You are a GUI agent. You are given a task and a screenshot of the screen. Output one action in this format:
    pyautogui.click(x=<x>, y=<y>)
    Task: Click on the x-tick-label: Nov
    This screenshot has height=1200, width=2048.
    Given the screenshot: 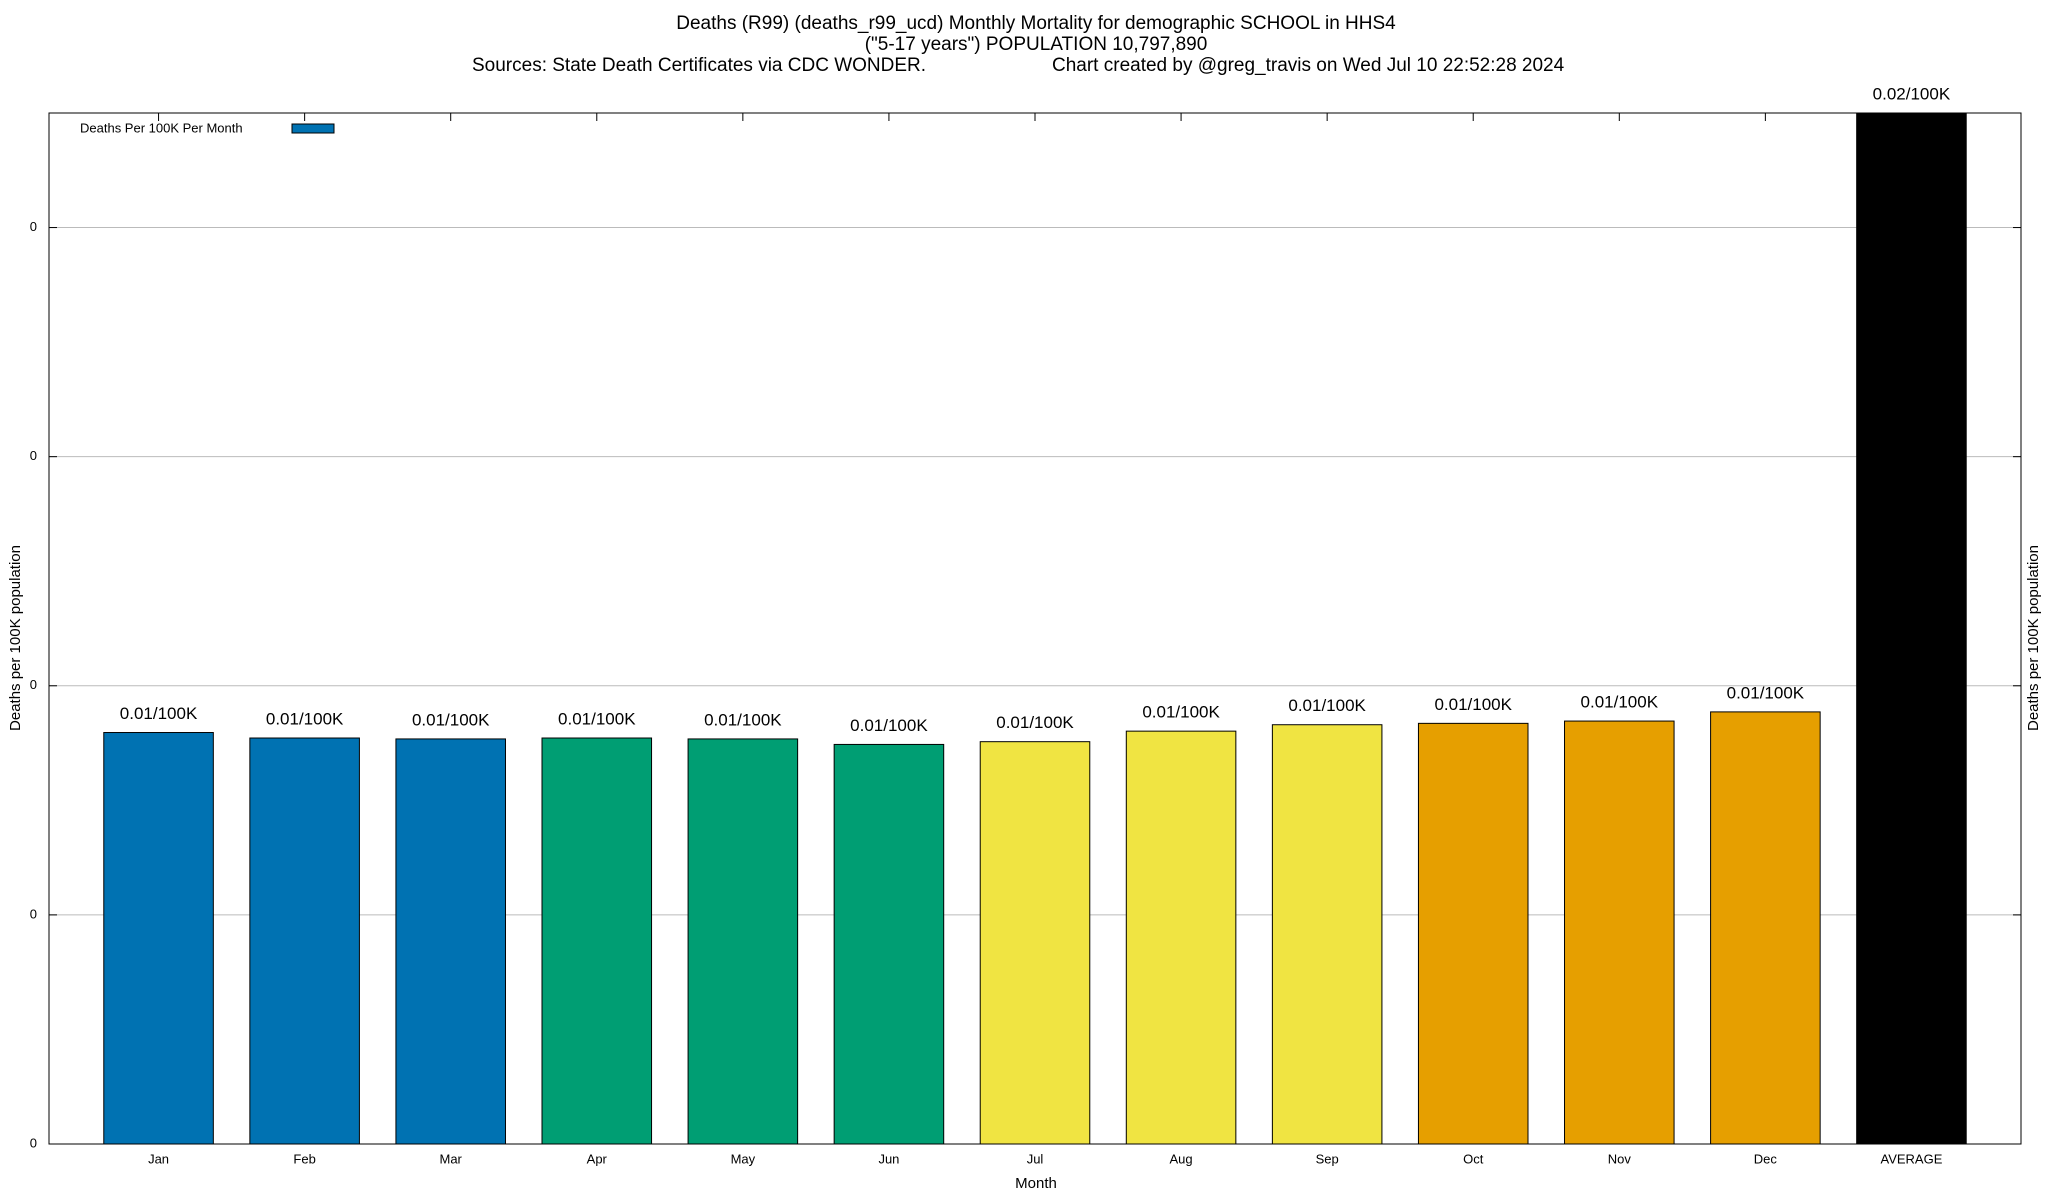 What is the action you would take?
    pyautogui.click(x=1620, y=1158)
    